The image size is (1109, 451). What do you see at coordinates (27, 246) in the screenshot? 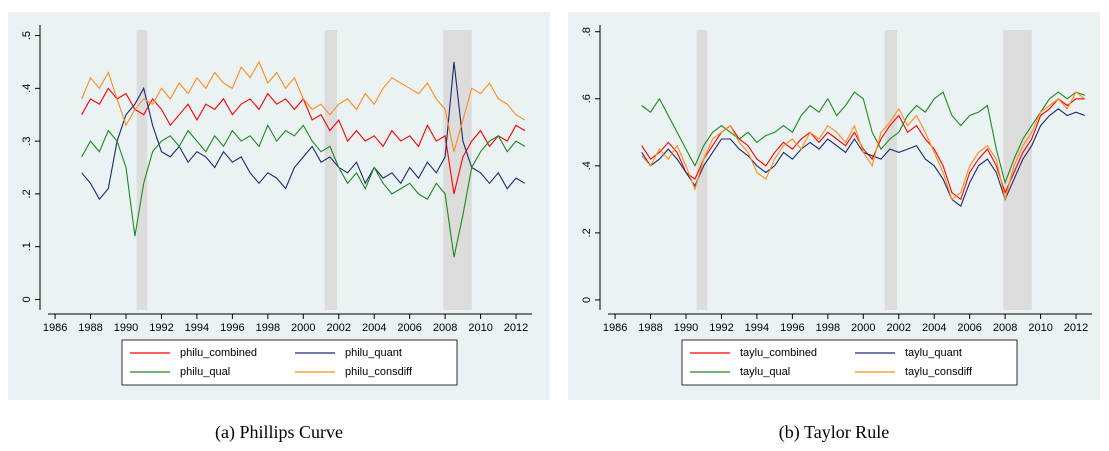
I see `y-tick-label: .1` at bounding box center [27, 246].